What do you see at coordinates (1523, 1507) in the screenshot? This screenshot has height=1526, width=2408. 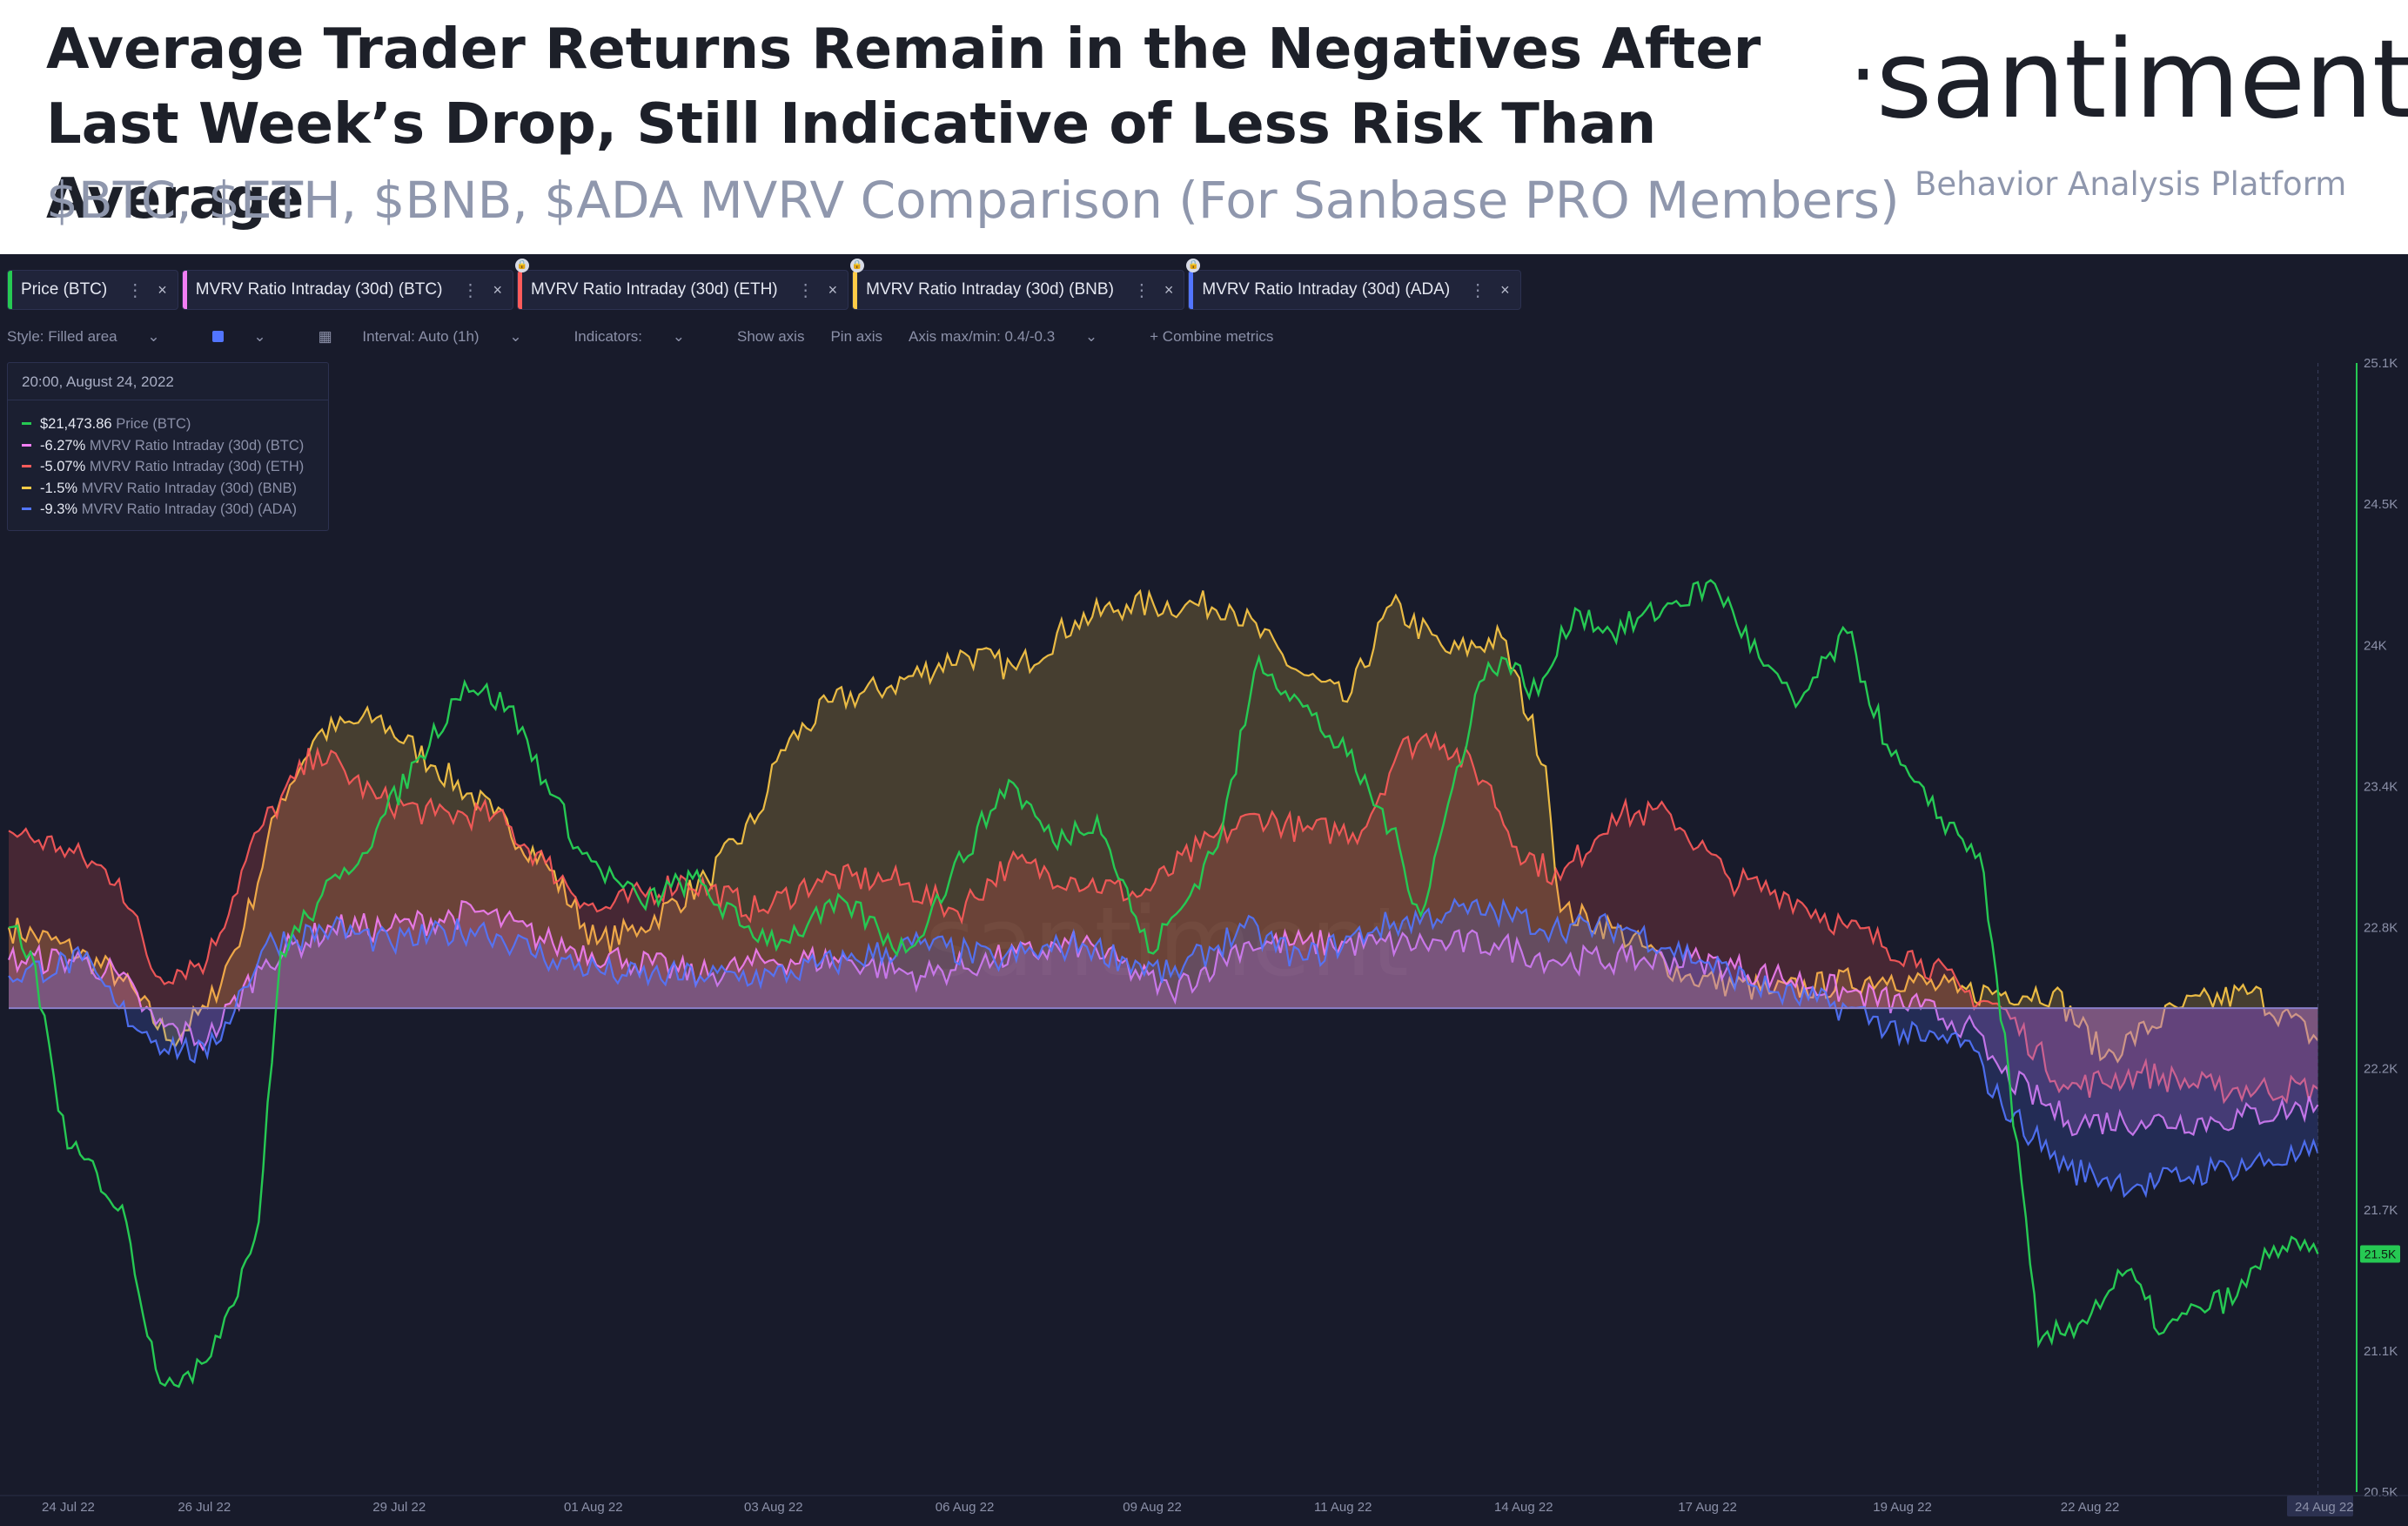 I see `x-tick-label: 14 Aug 22` at bounding box center [1523, 1507].